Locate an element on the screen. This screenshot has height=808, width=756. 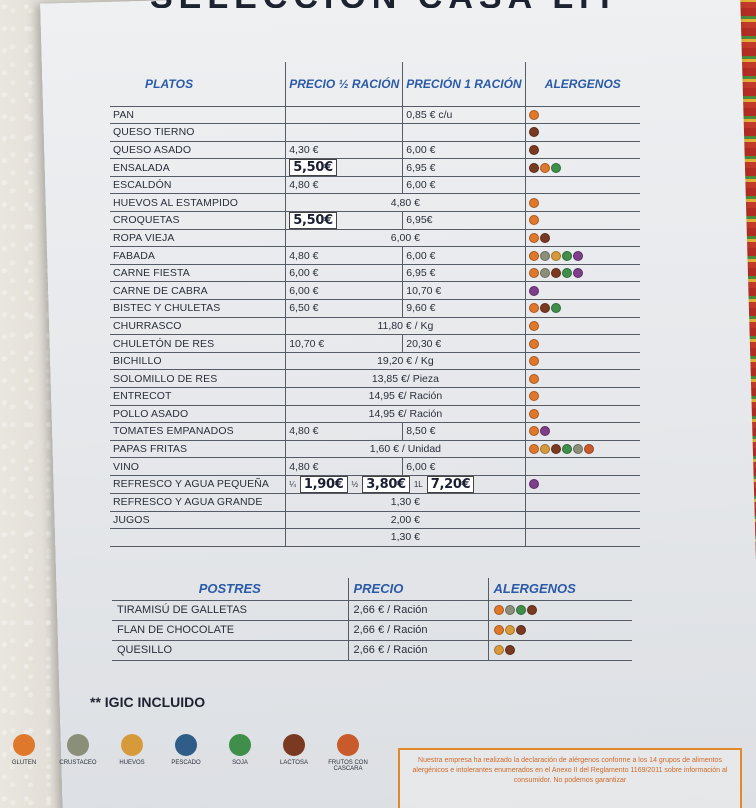
wine-prices: ¼ 1,90€ ½ 3,80€ 1L 7,20€ is located at coordinates (405, 484).